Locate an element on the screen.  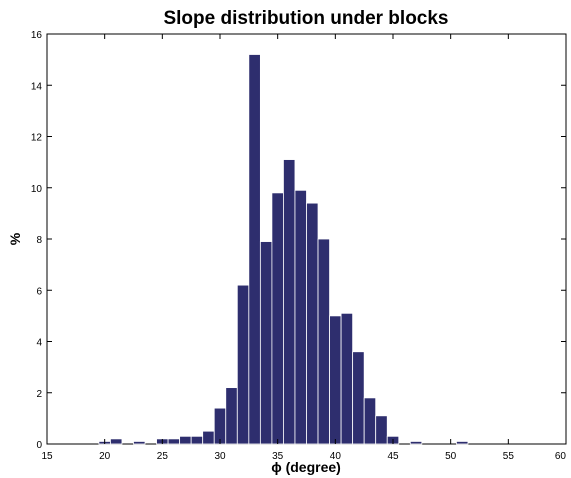
y-tick-label-5: 10 is located at coordinates (37, 189).